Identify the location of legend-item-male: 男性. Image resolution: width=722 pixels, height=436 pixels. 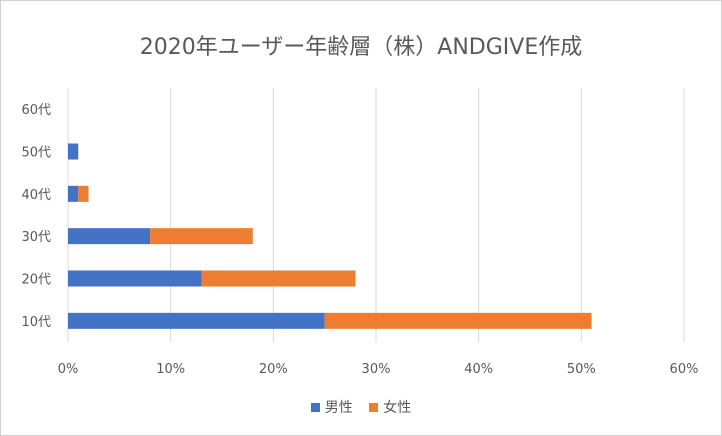
(331, 407).